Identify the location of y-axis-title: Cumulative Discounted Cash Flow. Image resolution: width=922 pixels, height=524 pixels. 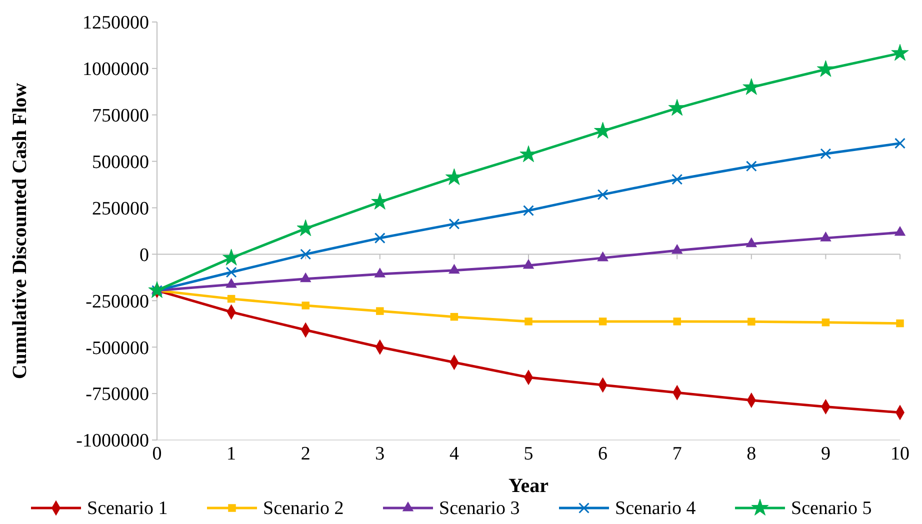
(20, 231).